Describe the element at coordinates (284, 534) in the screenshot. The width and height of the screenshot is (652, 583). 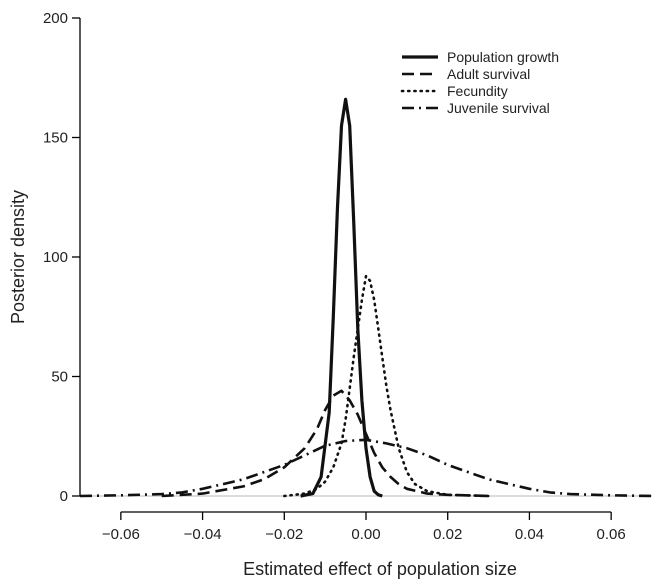
I see `x-tick-label: −0.02` at that location.